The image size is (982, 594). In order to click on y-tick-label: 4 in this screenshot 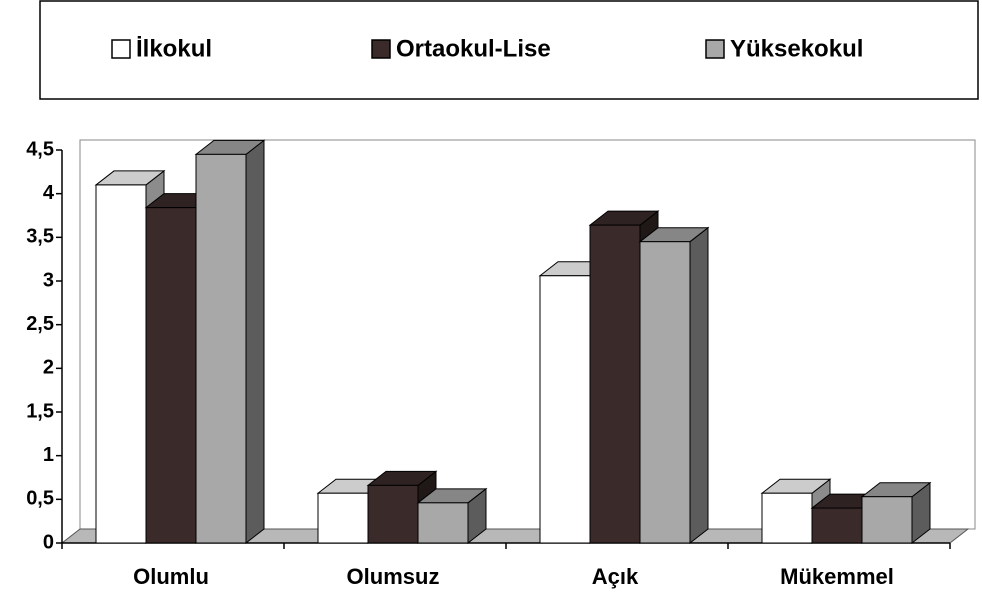, I will do `click(49, 193)`.